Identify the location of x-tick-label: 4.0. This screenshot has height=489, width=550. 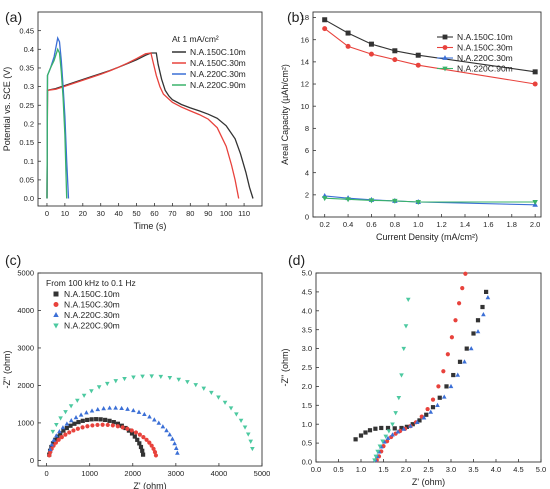
(496, 469).